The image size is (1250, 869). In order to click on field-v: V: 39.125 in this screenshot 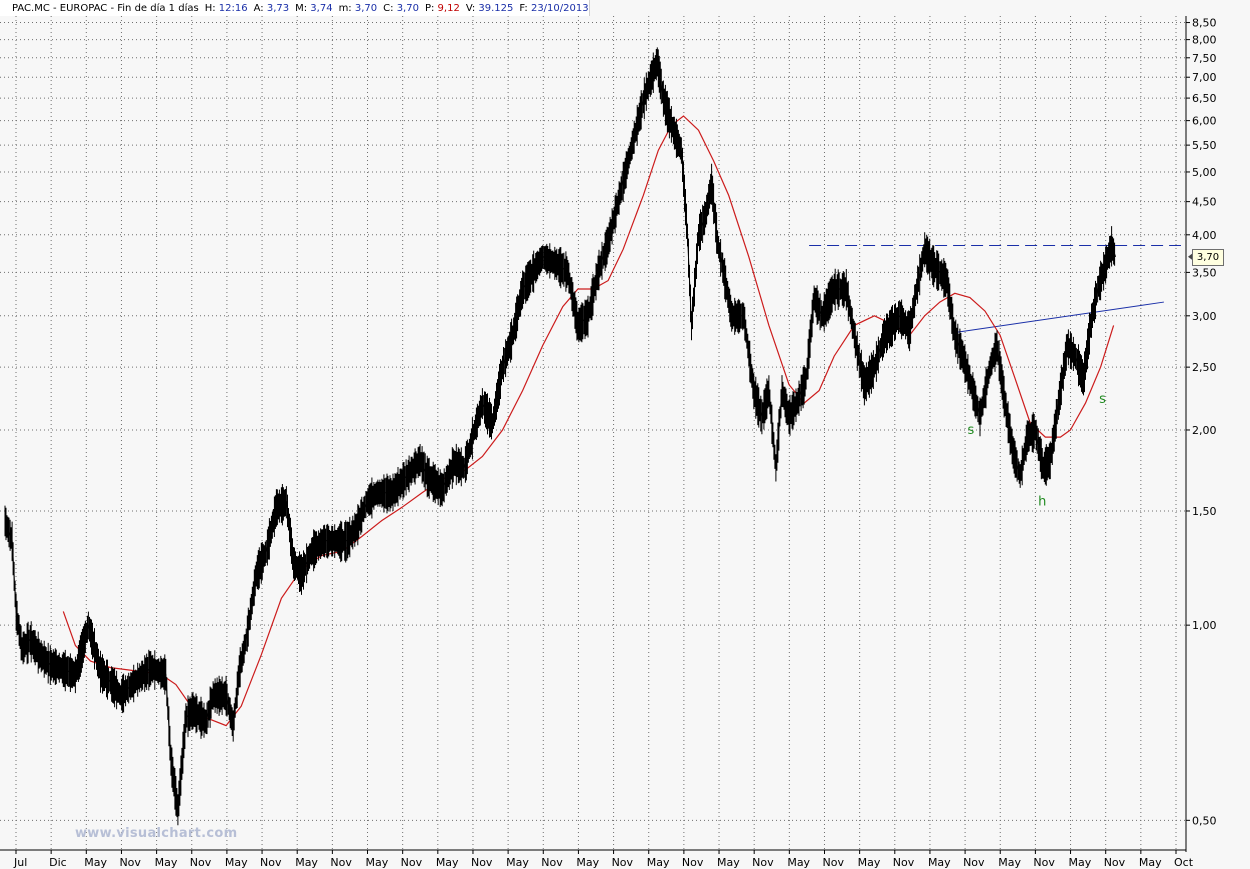, I will do `click(489, 8)`.